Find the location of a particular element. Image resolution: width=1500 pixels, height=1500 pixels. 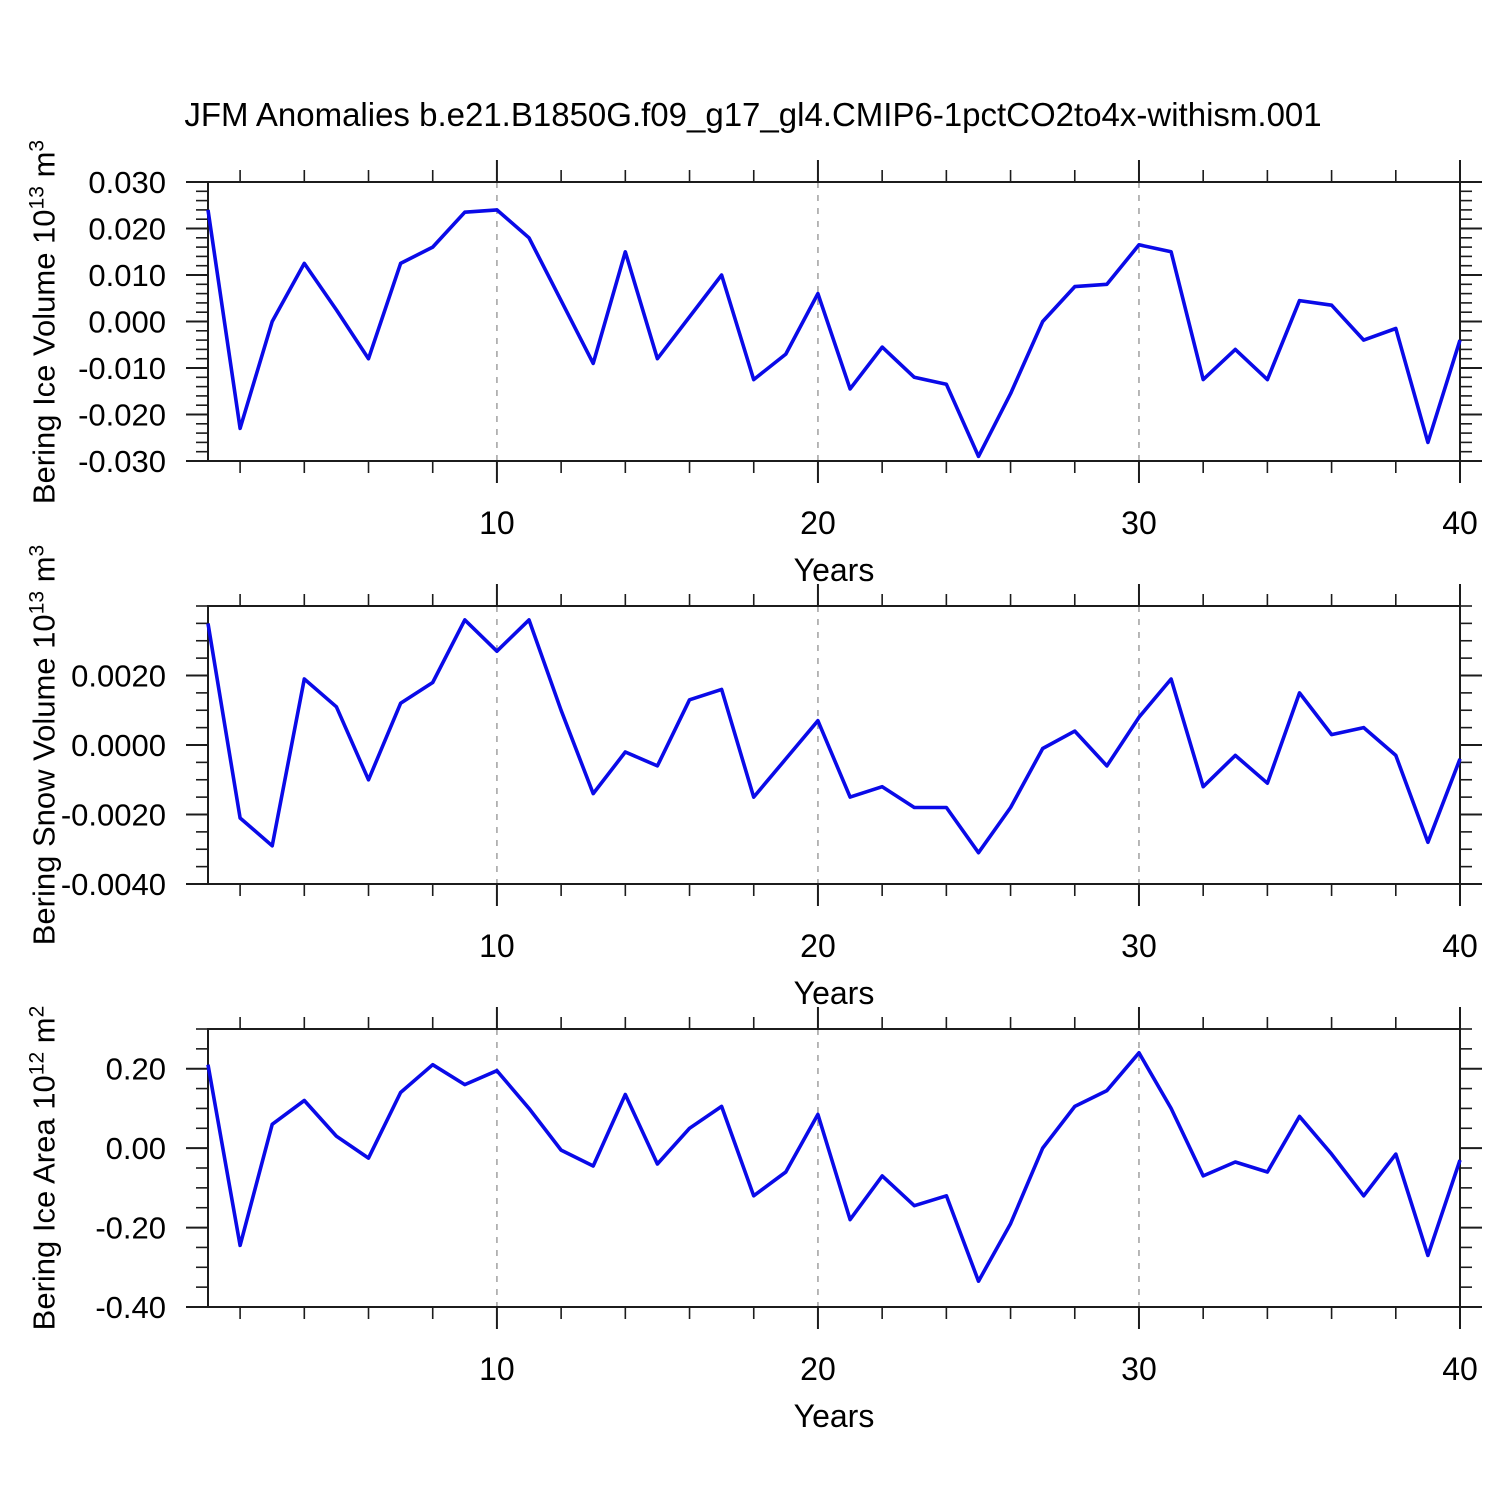

y-tick-label: 0.020 is located at coordinates (127, 229).